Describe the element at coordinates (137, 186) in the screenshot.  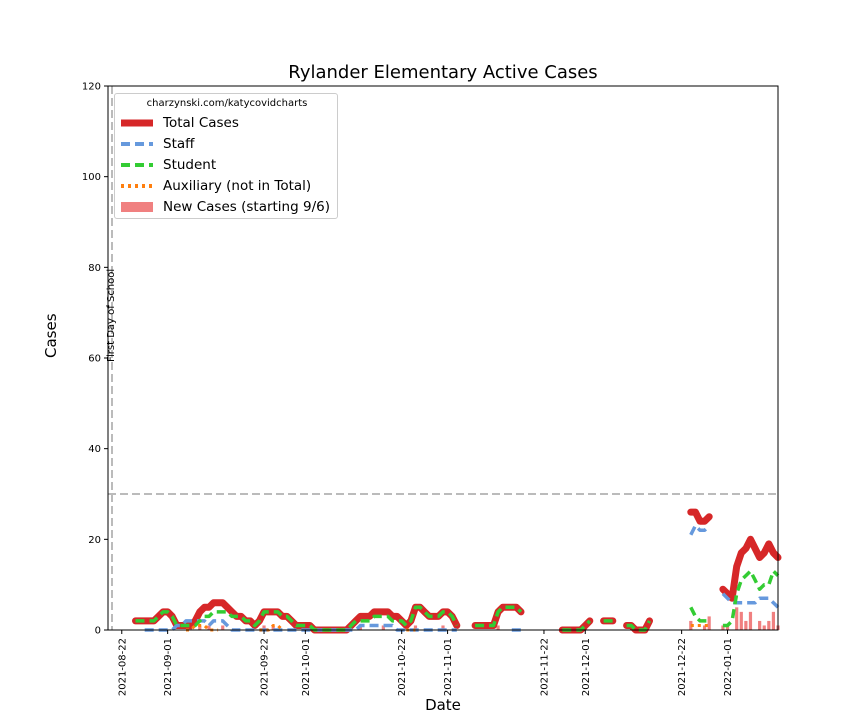
I see `legend-swatch-auxiliary` at that location.